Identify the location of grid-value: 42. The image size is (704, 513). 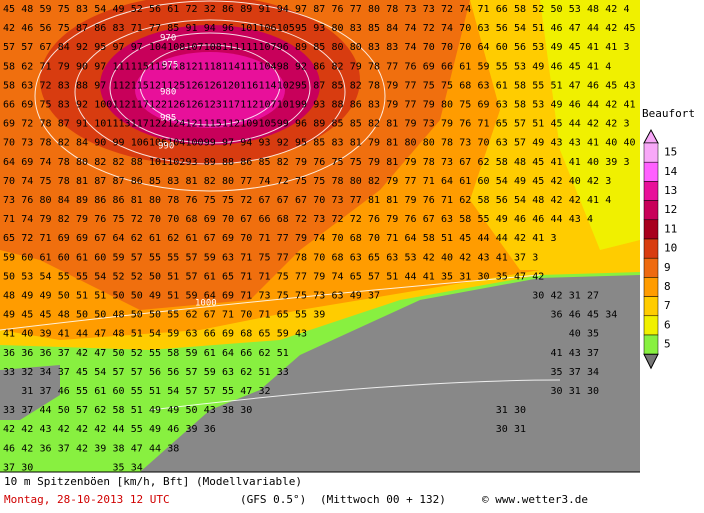
(82, 353).